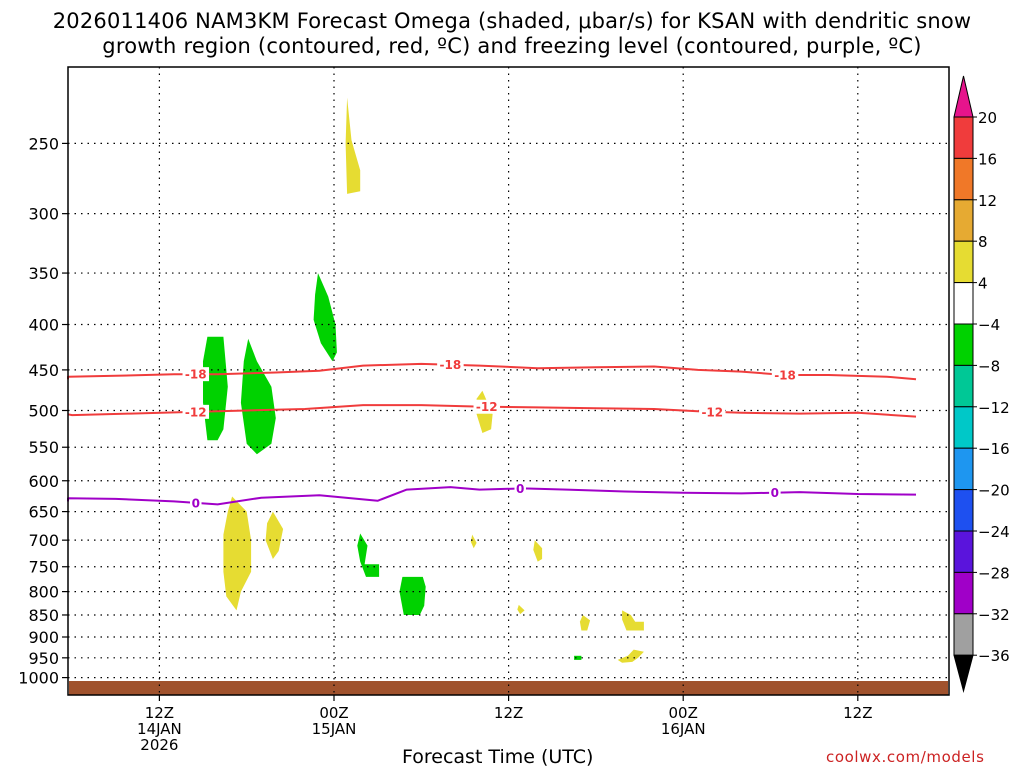  Describe the element at coordinates (963, 96) in the screenshot. I see `colorbar-top-arrow` at that location.